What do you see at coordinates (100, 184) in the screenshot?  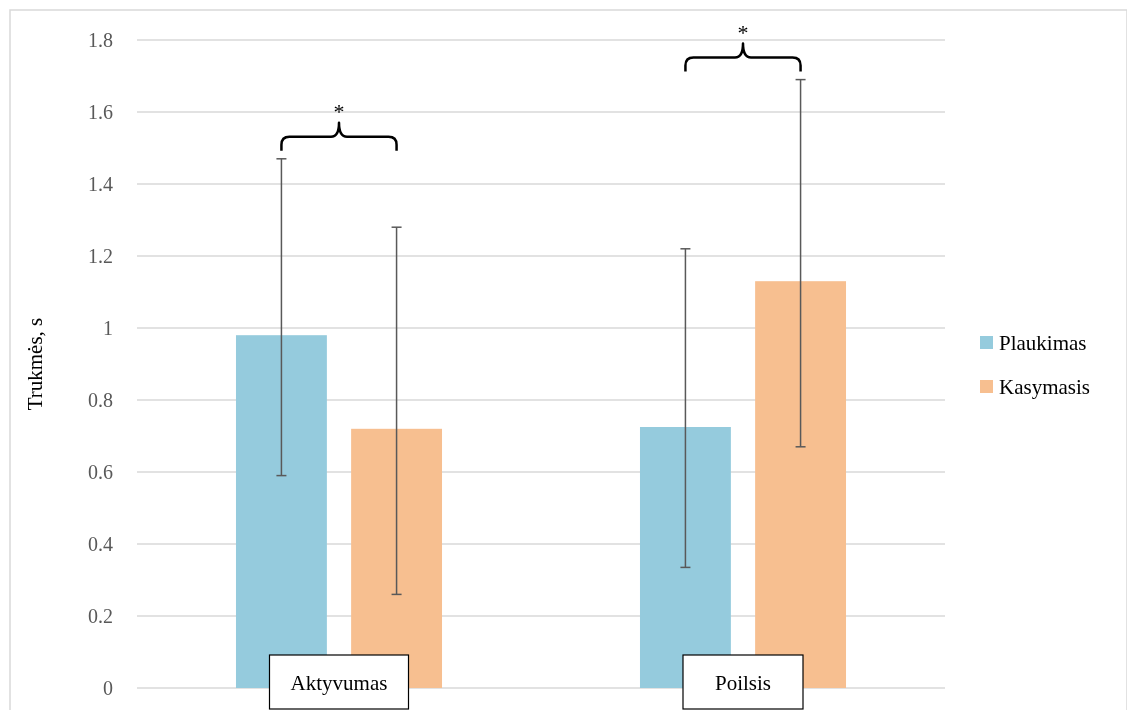 I see `y-tick-label: 1.4` at bounding box center [100, 184].